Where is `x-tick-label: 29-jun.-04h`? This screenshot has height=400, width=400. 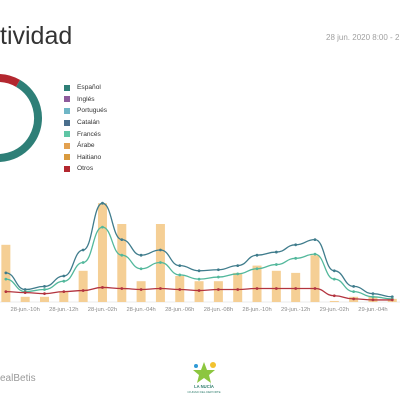
x-tick-label: 29-jun.-04h is located at coordinates (372, 310).